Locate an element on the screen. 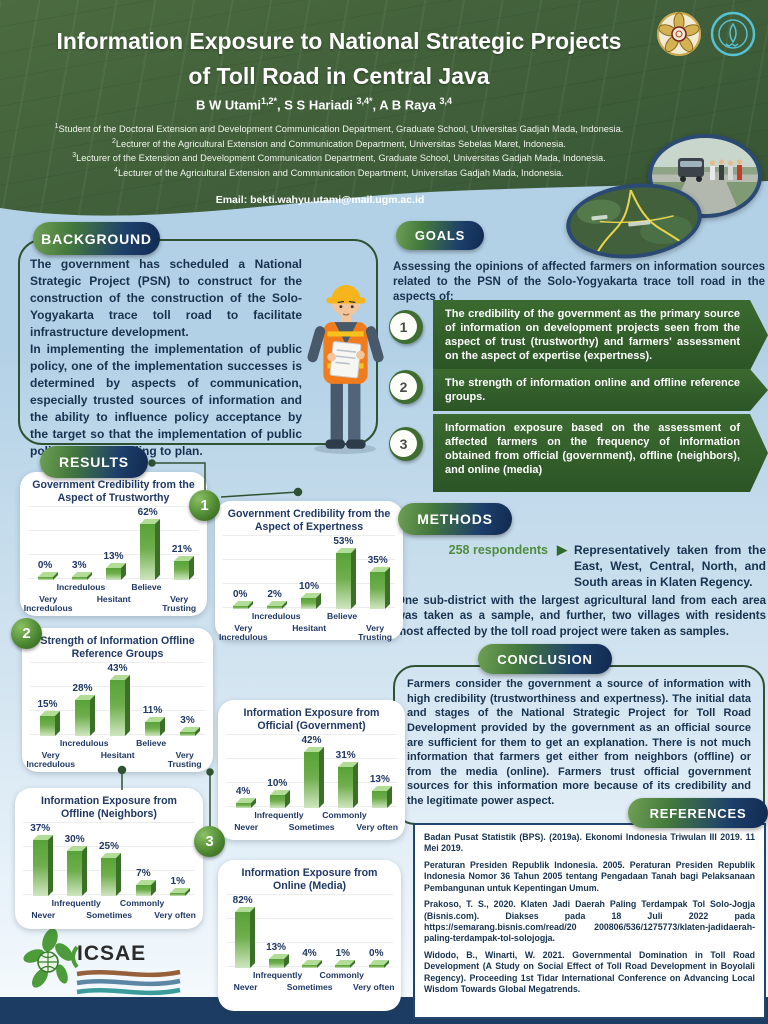 The height and width of the screenshot is (1024, 768). bar-value-label: 42% is located at coordinates (311, 741).